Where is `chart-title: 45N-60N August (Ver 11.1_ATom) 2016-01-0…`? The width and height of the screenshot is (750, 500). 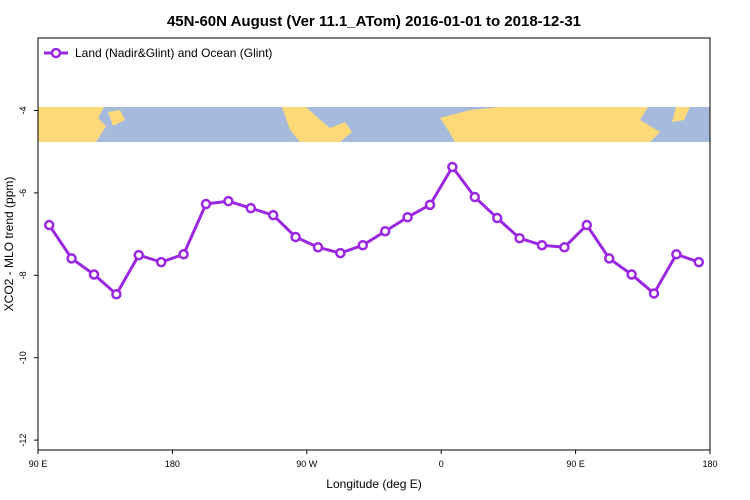
chart-title: 45N-60N August (Ver 11.1_ATom) 2016-01-0… is located at coordinates (374, 21).